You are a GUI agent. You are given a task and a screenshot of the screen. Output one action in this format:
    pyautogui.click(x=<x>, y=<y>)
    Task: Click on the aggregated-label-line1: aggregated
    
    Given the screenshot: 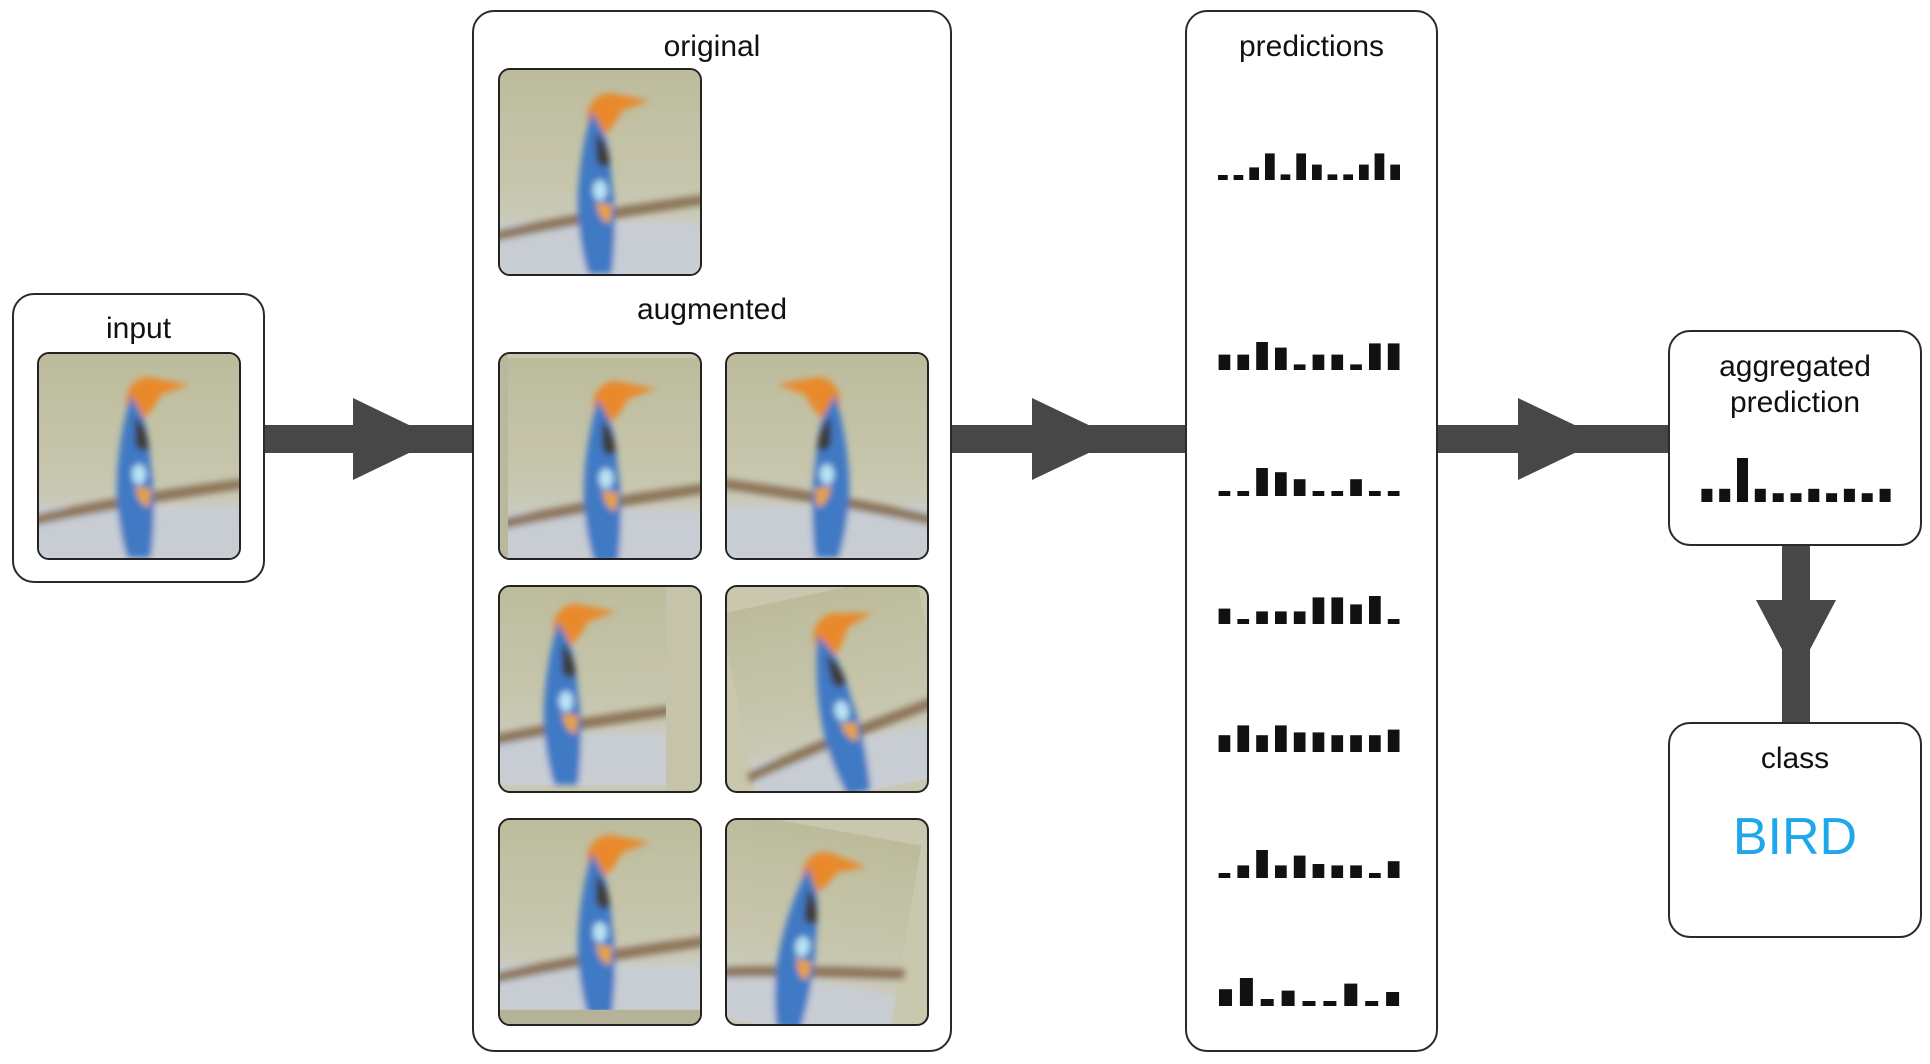 What is the action you would take?
    pyautogui.click(x=1795, y=366)
    